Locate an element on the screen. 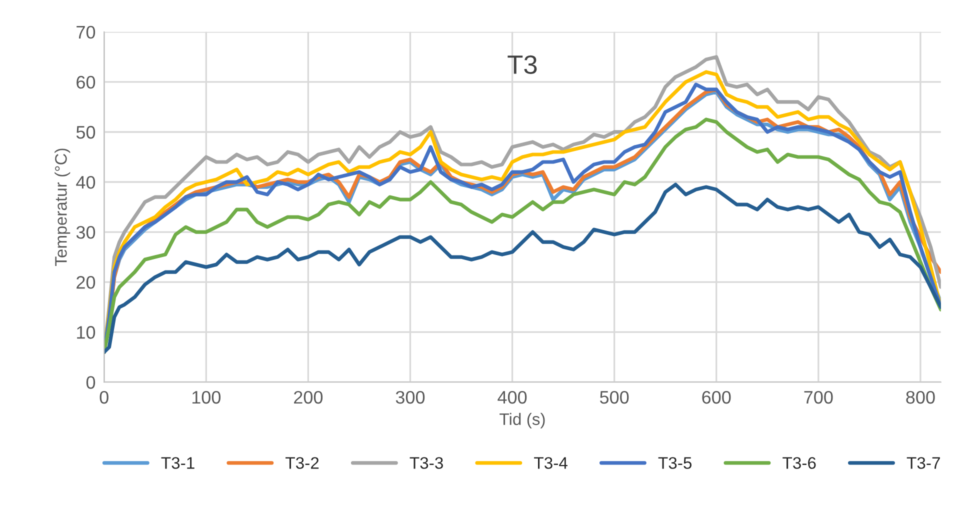 Image resolution: width=964 pixels, height=515 pixels. y-tick-label: 40 is located at coordinates (86, 182).